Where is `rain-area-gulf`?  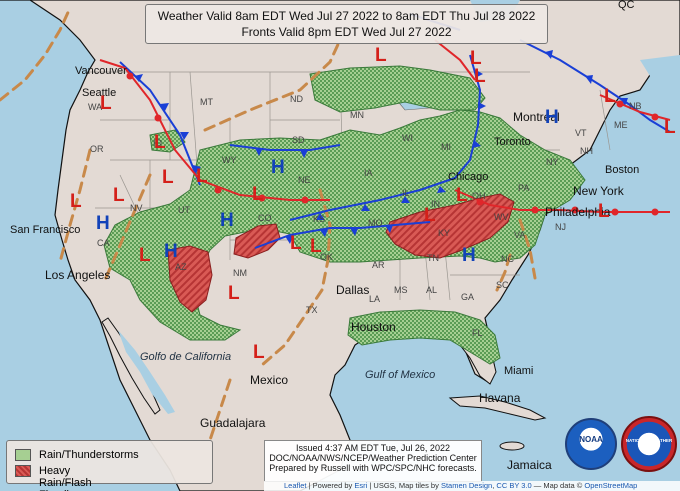 rain-area-gulf is located at coordinates (424, 337).